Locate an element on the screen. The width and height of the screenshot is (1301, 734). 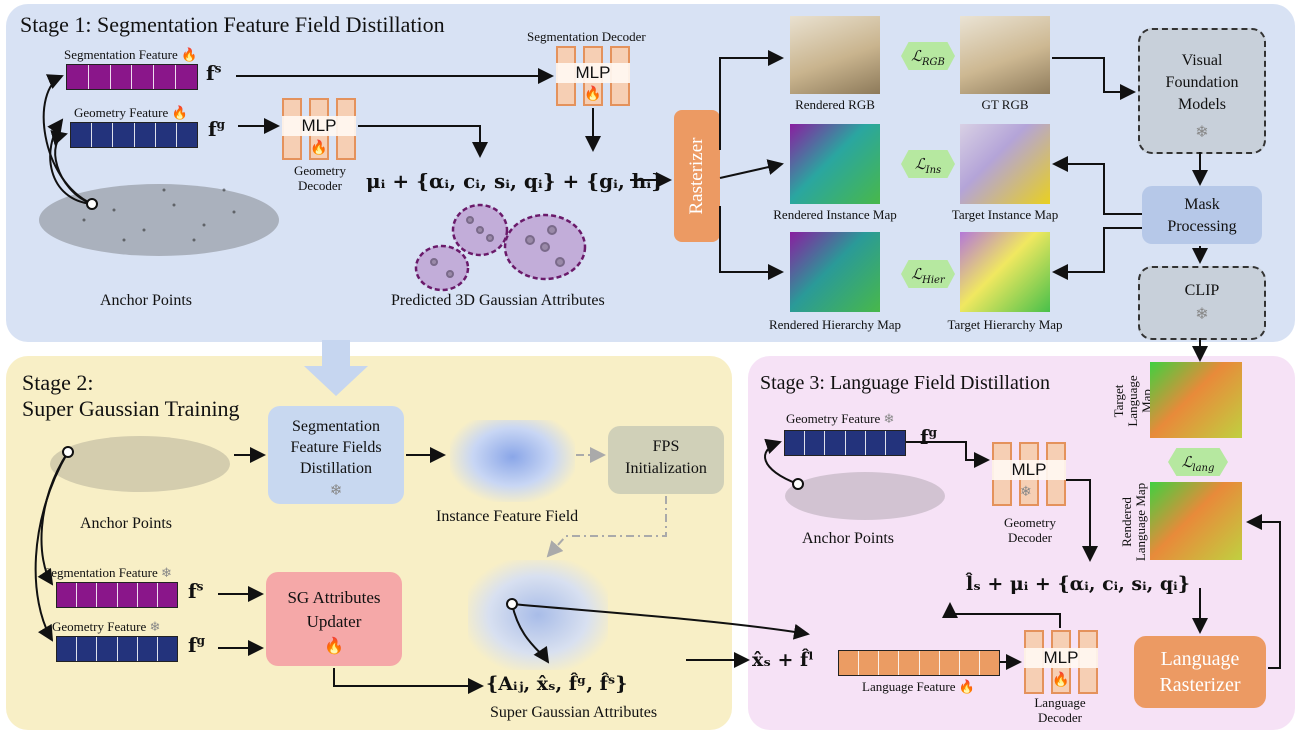
target-hierarchy-map is located at coordinates (1005, 272).